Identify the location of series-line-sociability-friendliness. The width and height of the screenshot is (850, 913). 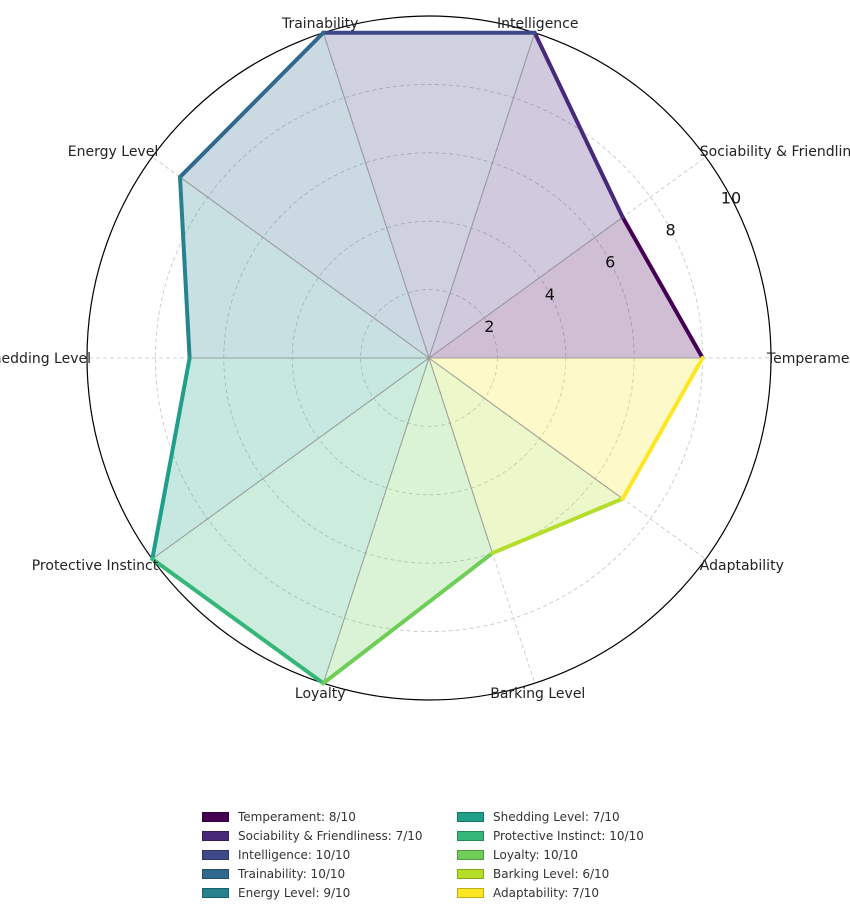
(578, 125).